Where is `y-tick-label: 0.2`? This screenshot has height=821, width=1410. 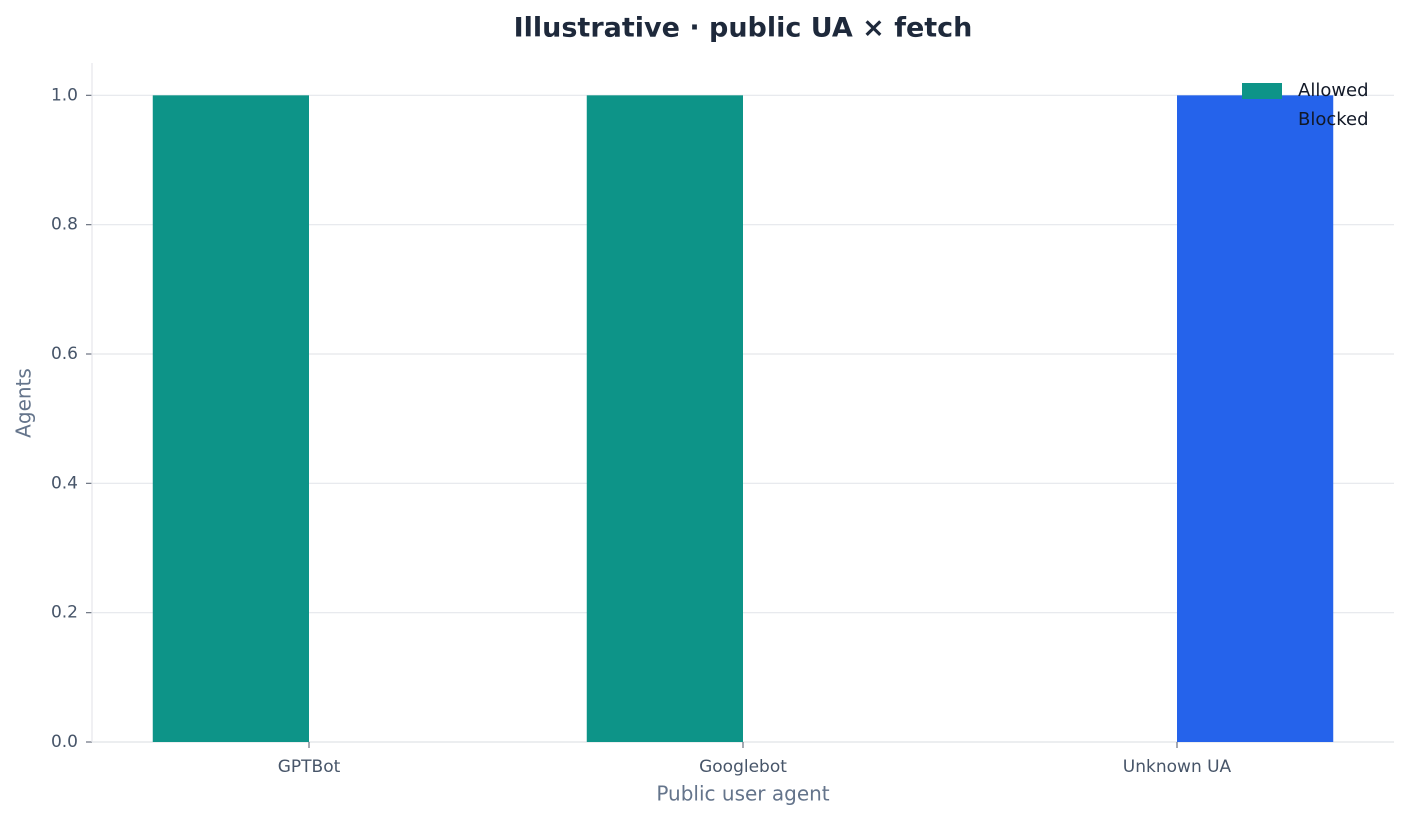 y-tick-label: 0.2 is located at coordinates (64, 613).